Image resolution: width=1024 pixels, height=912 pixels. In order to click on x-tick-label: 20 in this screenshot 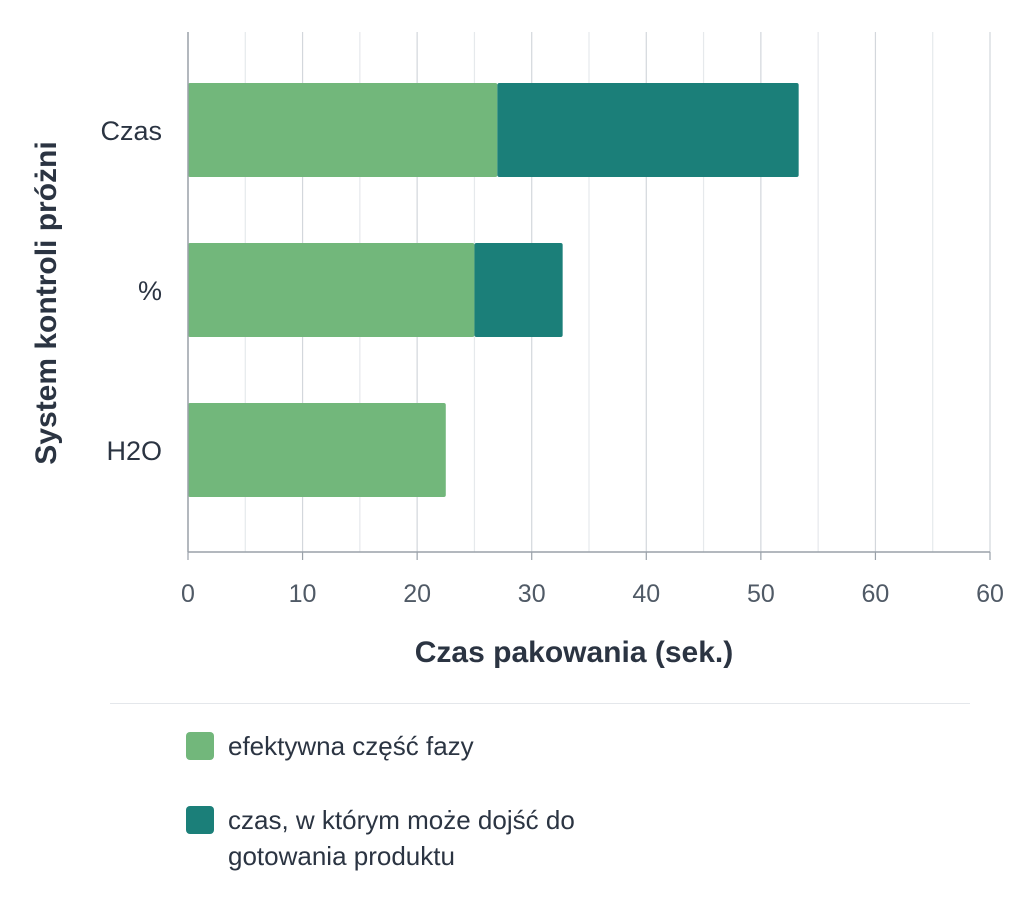, I will do `click(417, 594)`.